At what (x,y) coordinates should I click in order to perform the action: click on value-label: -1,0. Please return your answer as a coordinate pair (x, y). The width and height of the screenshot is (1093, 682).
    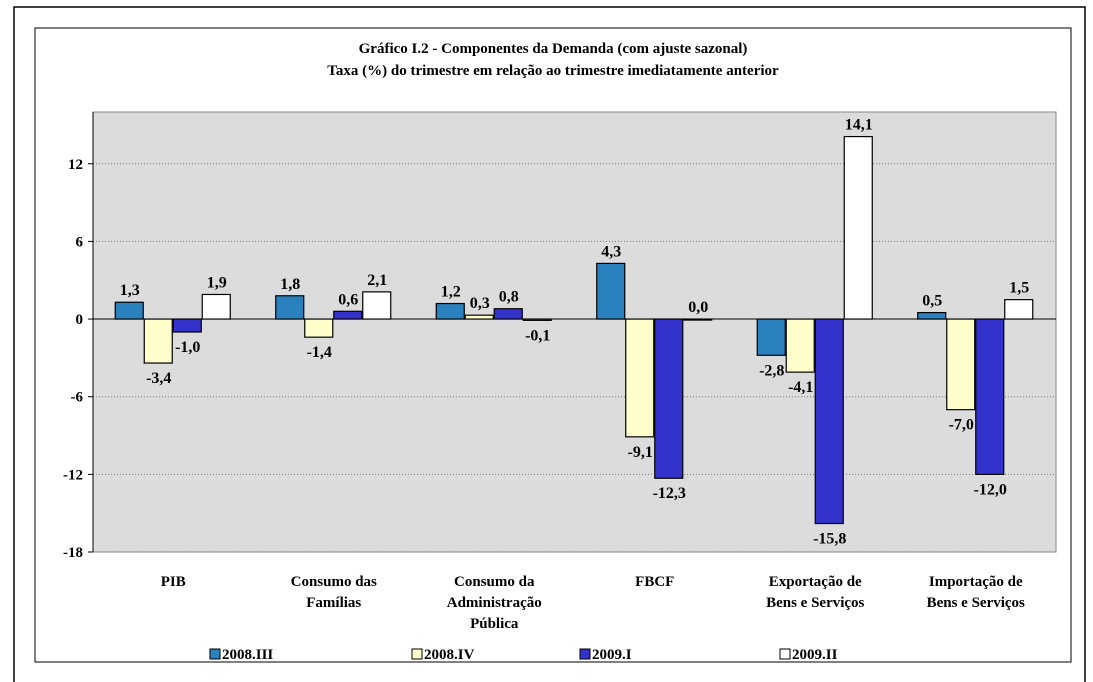
    Looking at the image, I should click on (187, 347).